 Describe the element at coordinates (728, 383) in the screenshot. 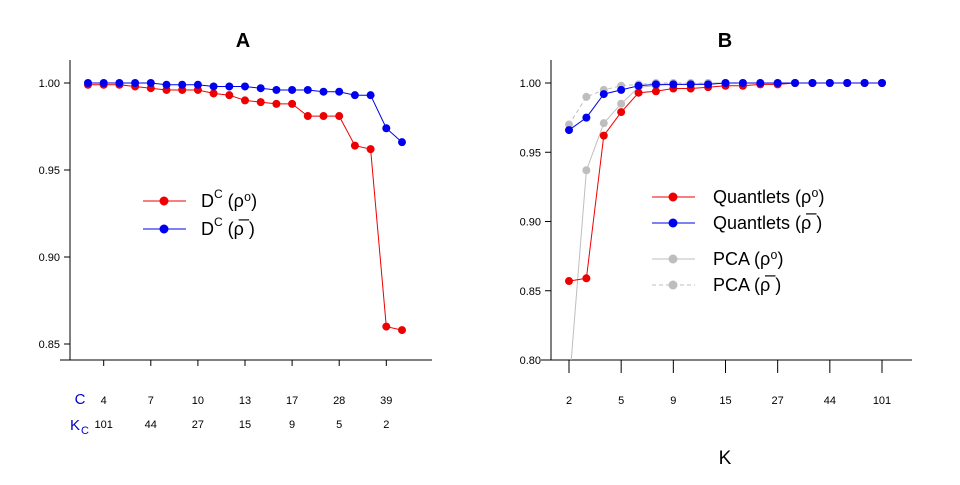

I see `panel-b-x-ticks: 2 5 9 15 27 44 101` at that location.